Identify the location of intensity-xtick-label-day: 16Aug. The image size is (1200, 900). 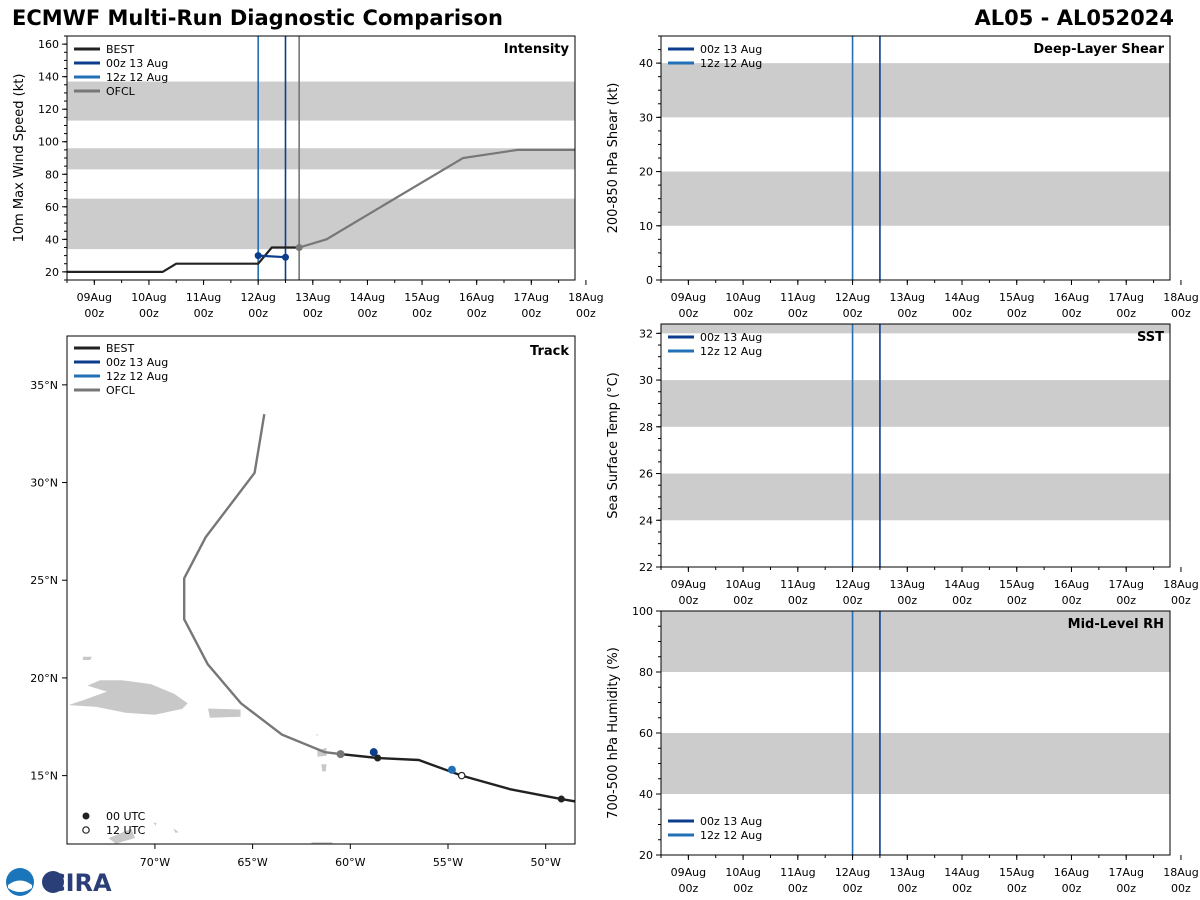
(476, 297).